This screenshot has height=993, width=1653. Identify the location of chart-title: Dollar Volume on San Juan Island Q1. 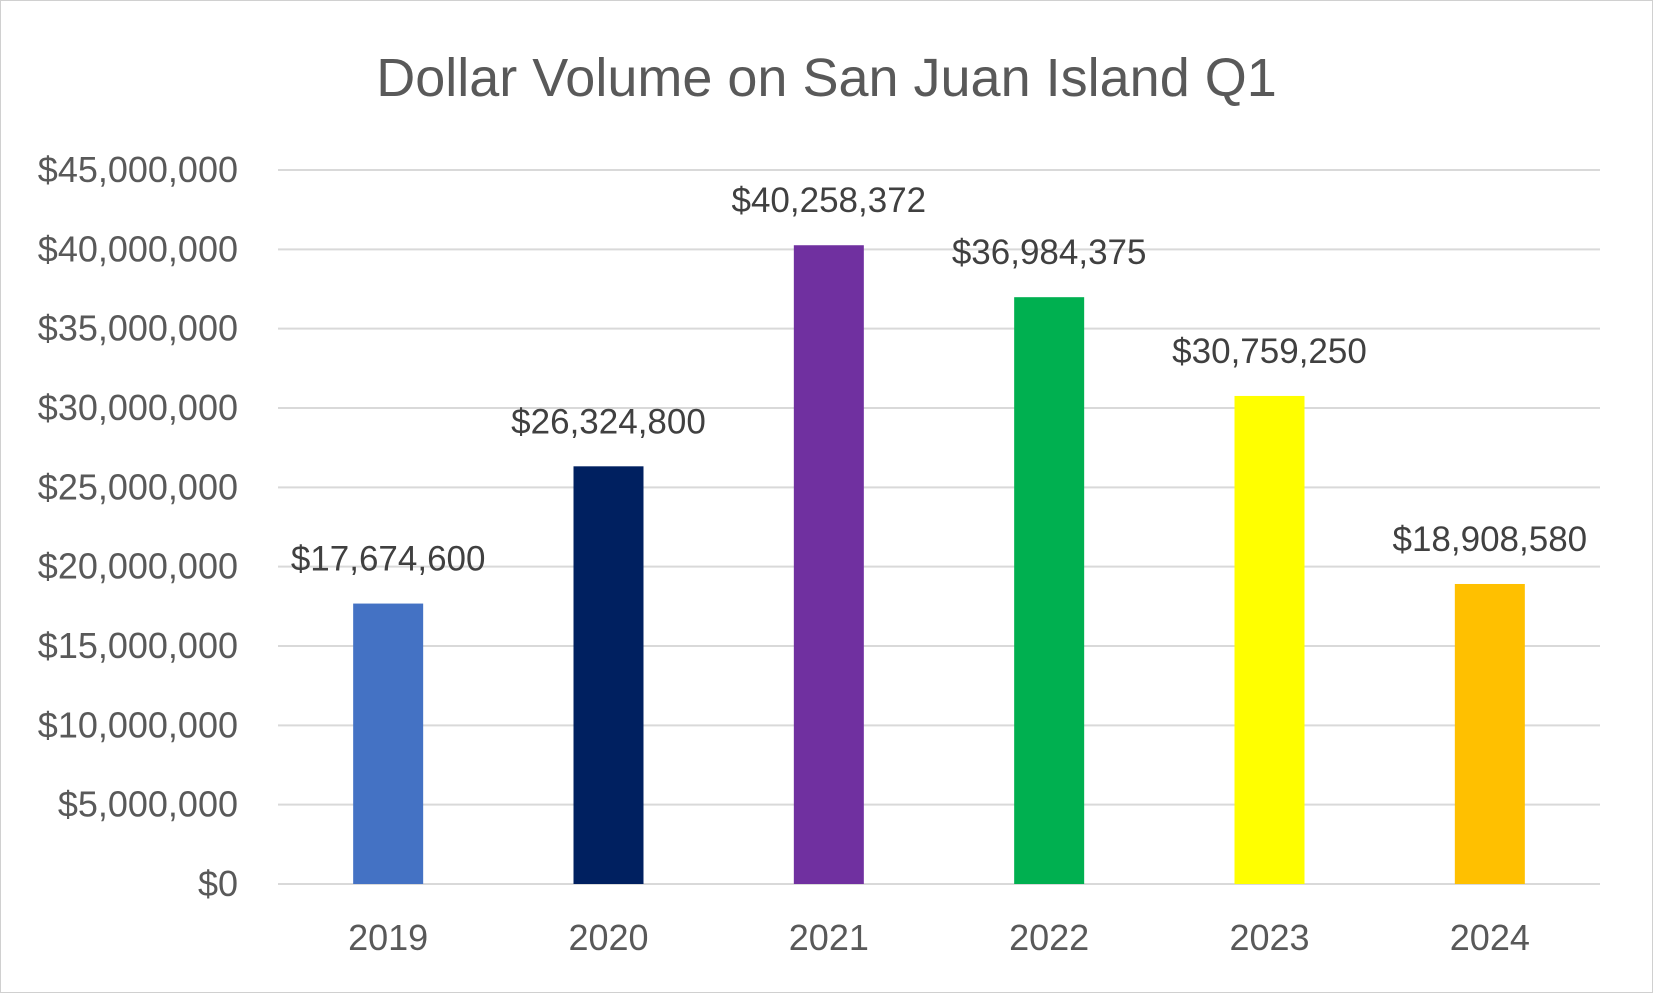
(826, 78).